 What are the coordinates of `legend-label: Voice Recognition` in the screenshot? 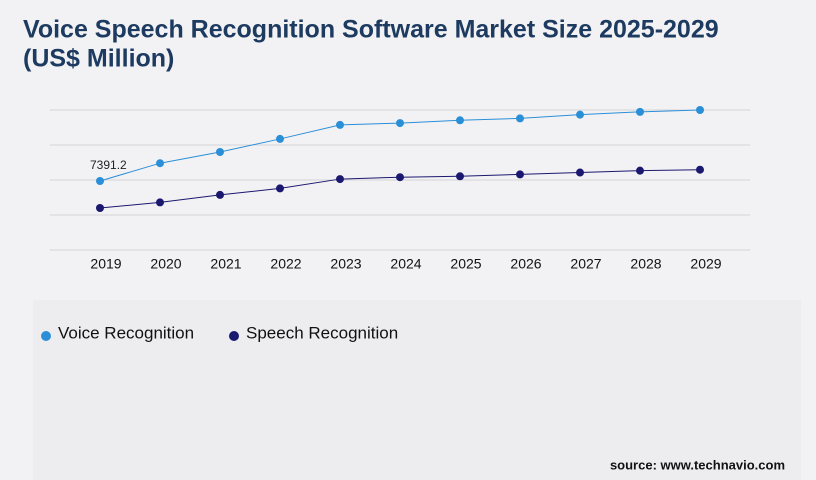 It's located at (126, 332).